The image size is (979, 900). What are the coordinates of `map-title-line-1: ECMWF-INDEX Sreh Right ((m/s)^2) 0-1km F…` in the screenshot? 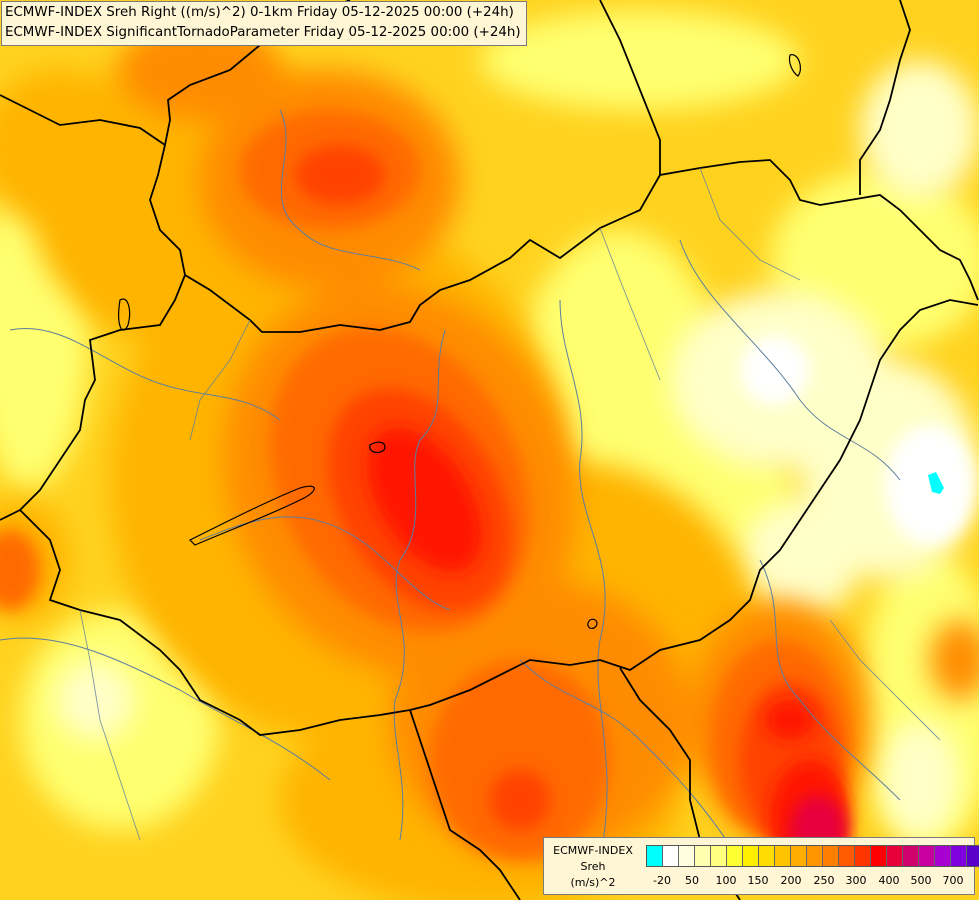 It's located at (259, 12).